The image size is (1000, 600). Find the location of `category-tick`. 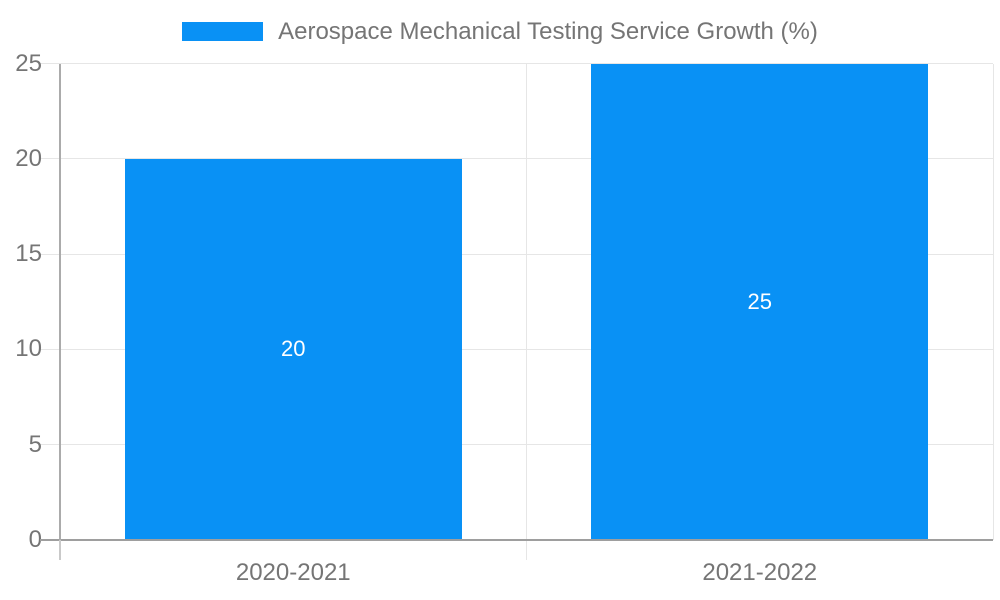

category-tick is located at coordinates (526, 550).